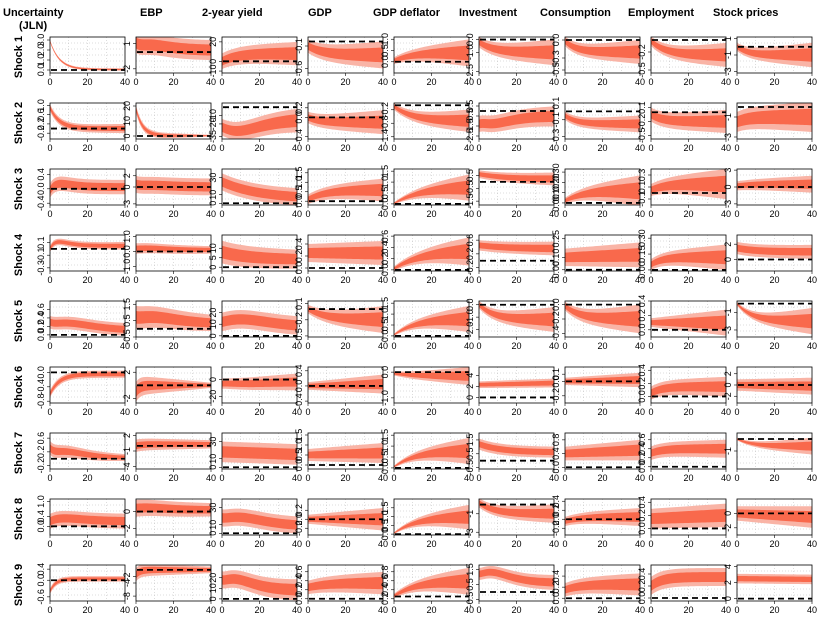  What do you see at coordinates (341, 127) in the screenshot?
I see `panel: -0.4 0.00.2 0 20 40` at bounding box center [341, 127].